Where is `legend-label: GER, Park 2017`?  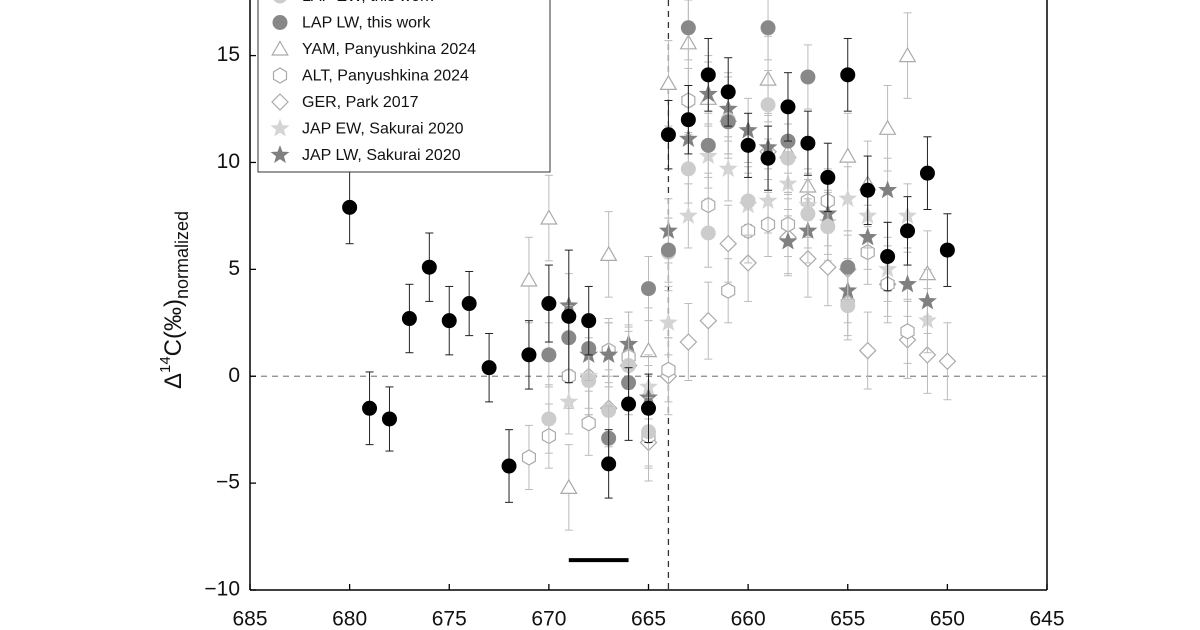
legend-label: GER, Park 2017 is located at coordinates (360, 102).